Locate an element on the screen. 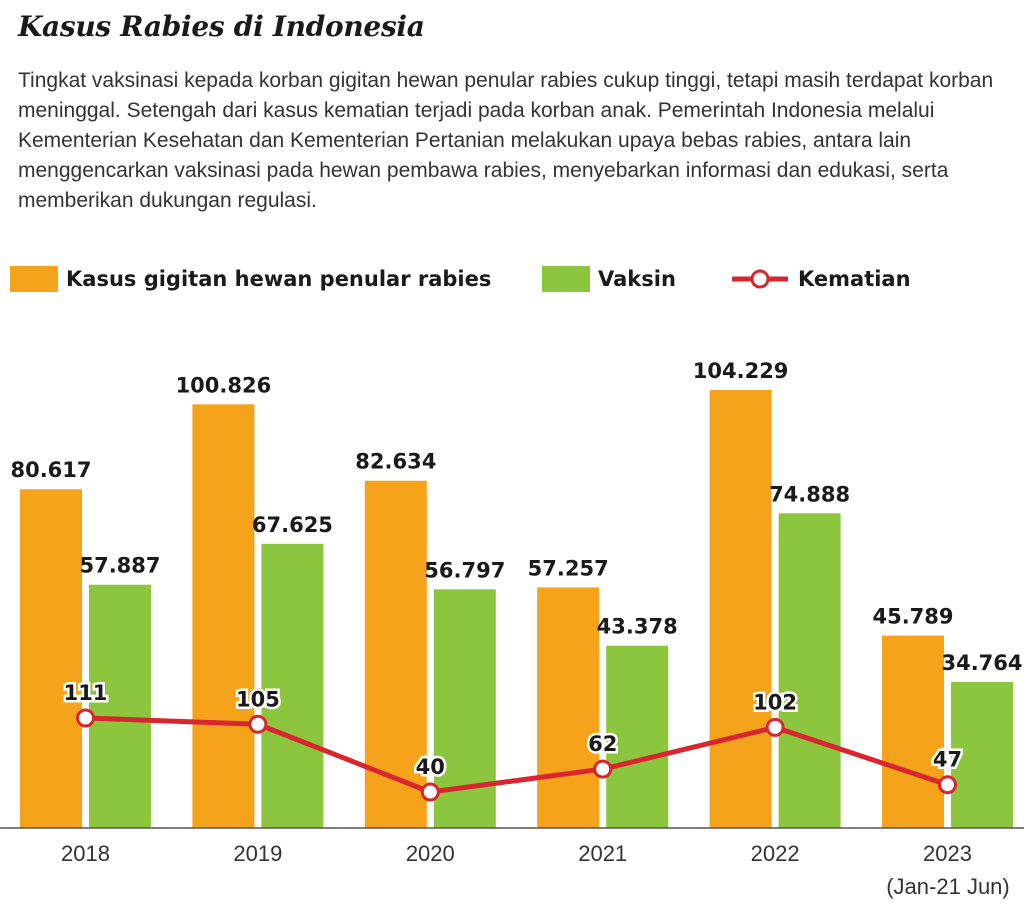 The height and width of the screenshot is (916, 1024). label-deaths-2020: 40 is located at coordinates (430, 767).